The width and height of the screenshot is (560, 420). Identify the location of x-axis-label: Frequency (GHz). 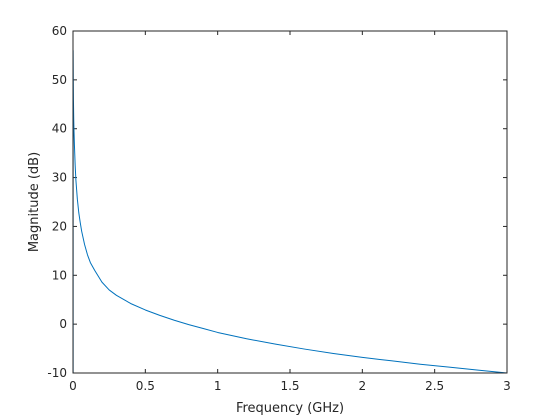
(290, 408).